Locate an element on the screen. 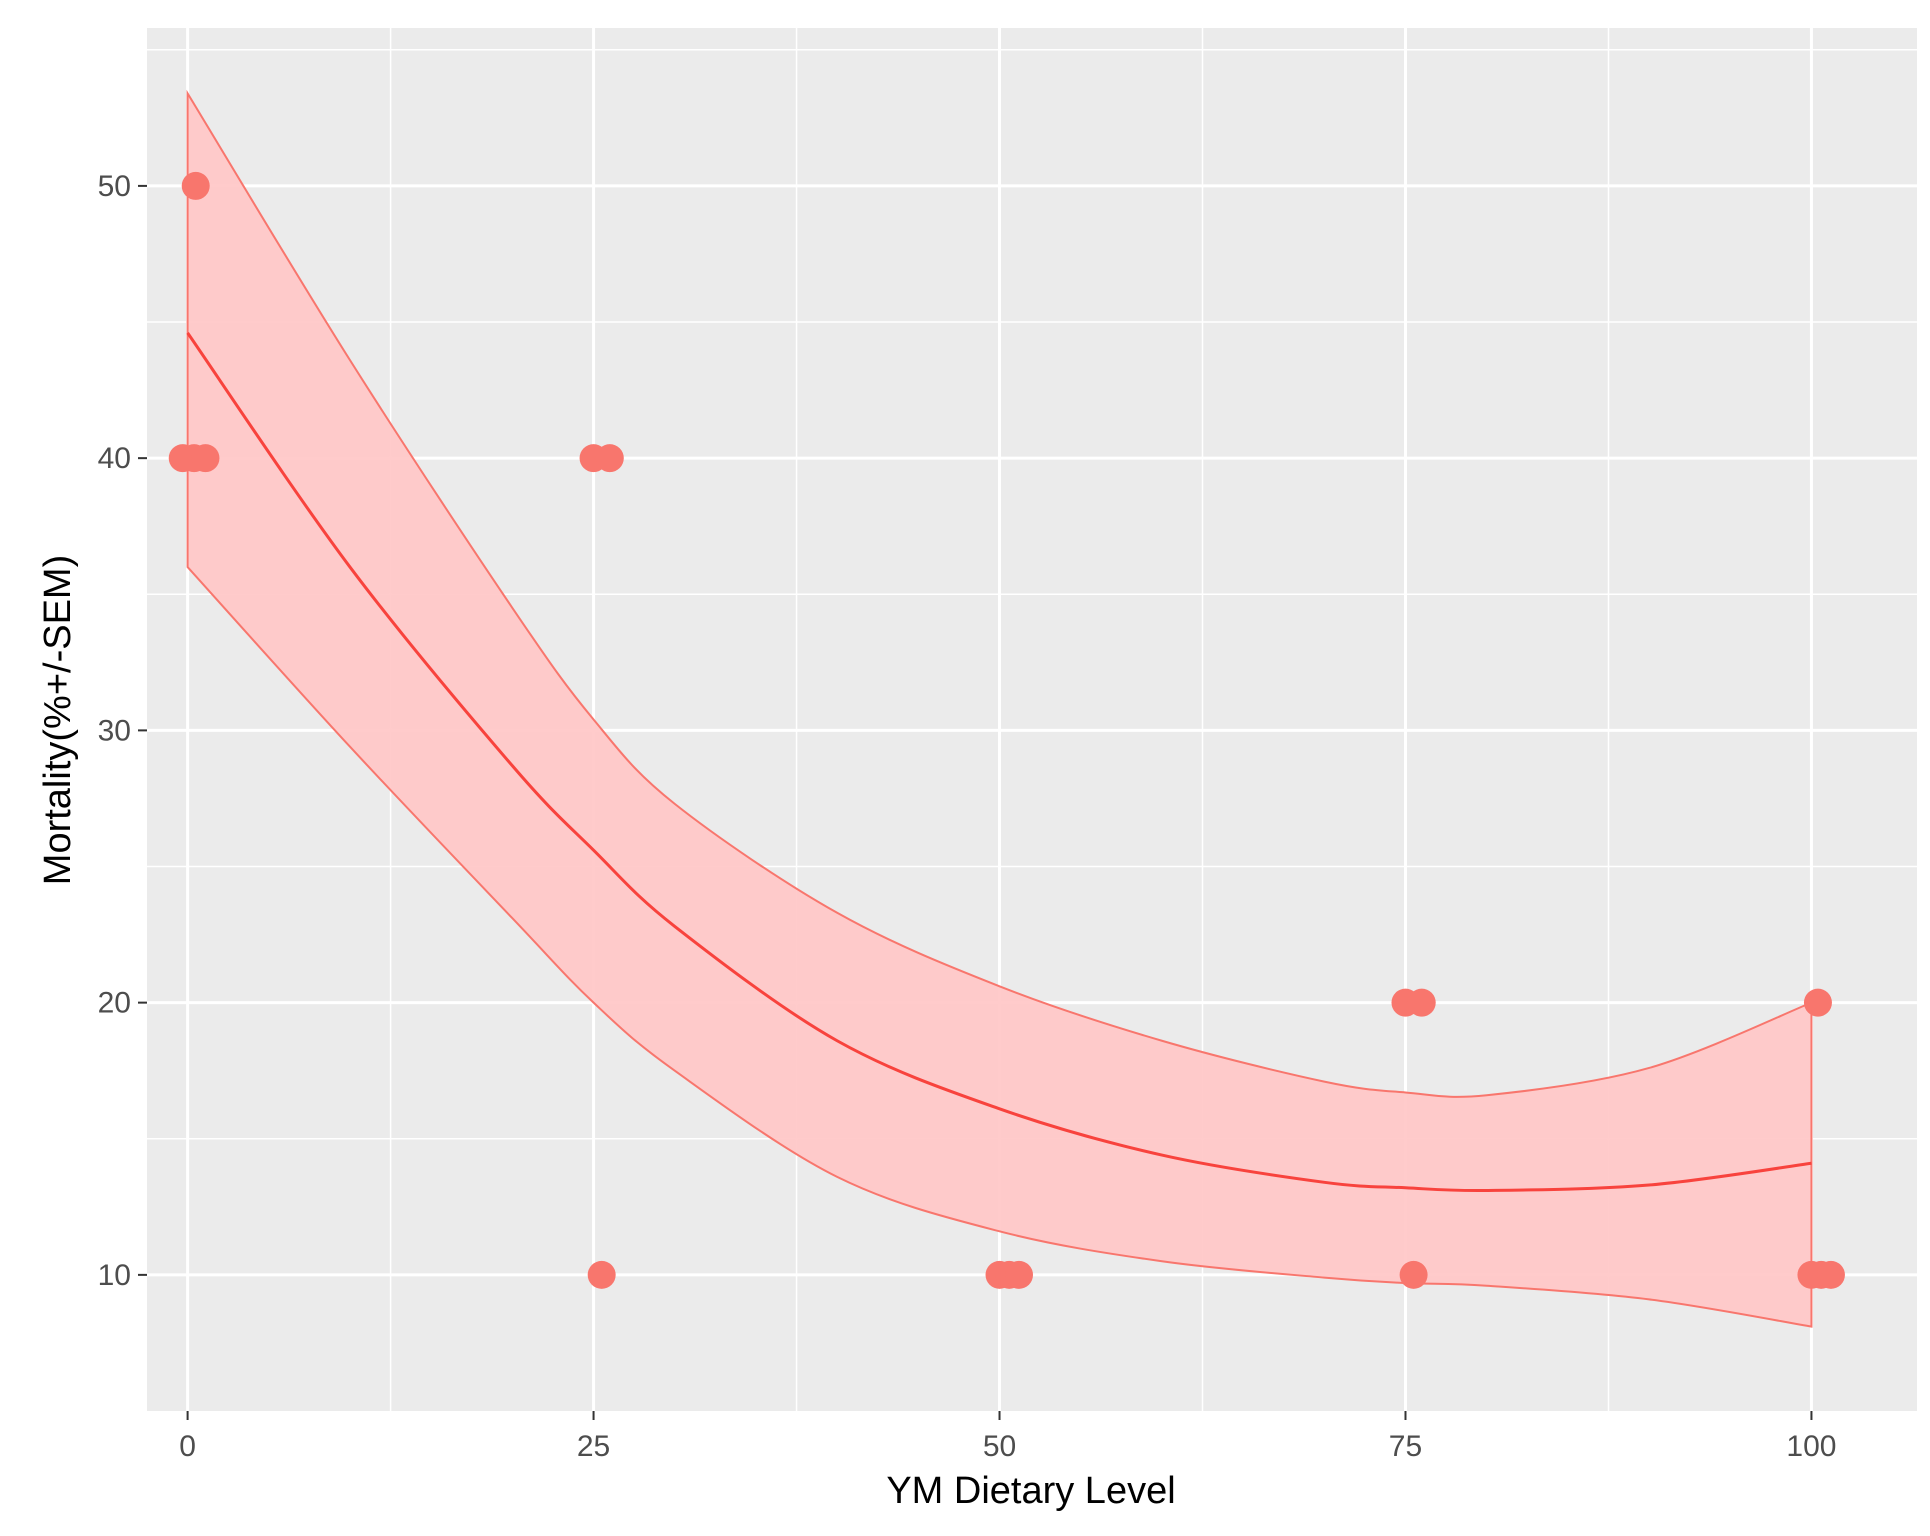 This screenshot has height=1536, width=1930. x-tick-label: 50 is located at coordinates (999, 1446).